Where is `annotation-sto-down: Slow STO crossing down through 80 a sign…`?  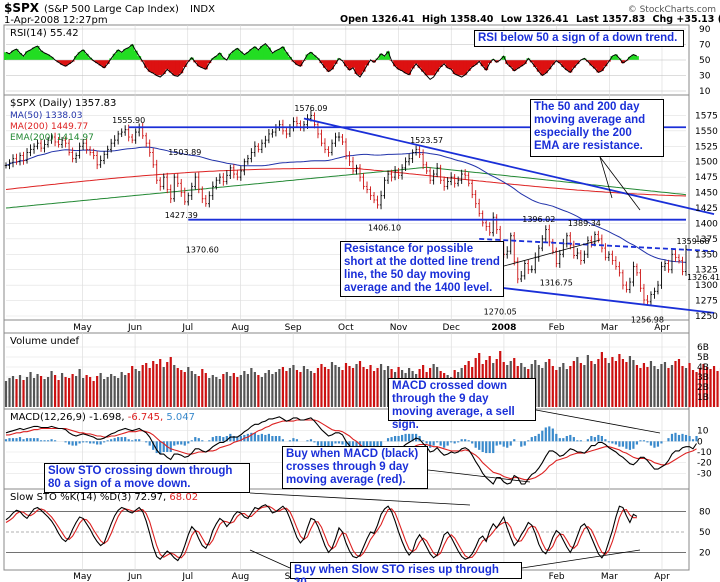
annotation-sto-down: Slow STO crossing down through 80 a sign… is located at coordinates (147, 478).